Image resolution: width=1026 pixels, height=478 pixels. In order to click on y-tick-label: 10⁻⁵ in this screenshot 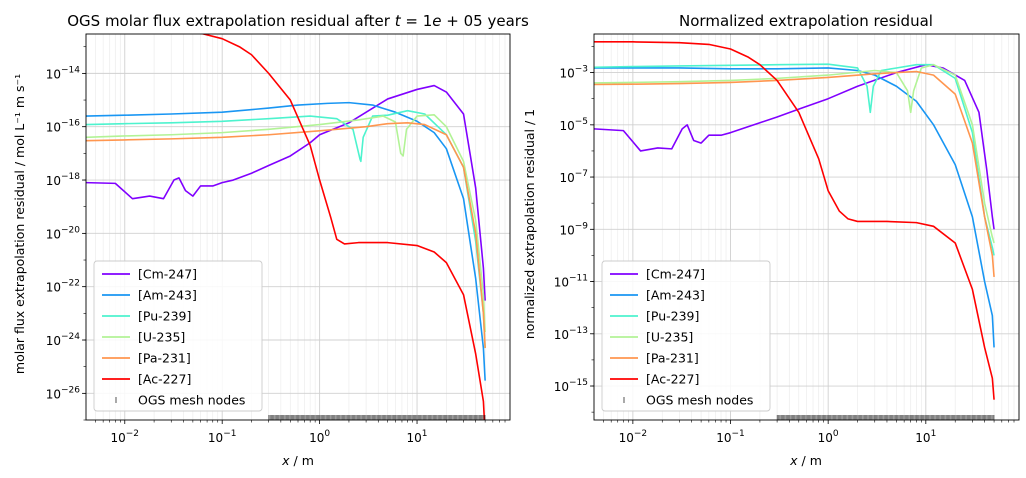, I will do `click(573, 125)`.